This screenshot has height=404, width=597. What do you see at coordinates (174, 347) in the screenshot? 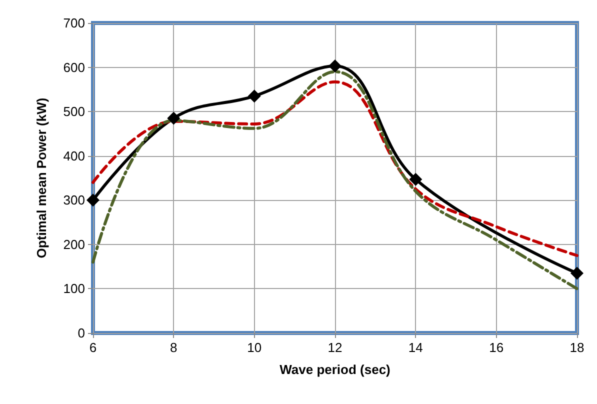
I see `x-tick-label: 8` at bounding box center [174, 347].